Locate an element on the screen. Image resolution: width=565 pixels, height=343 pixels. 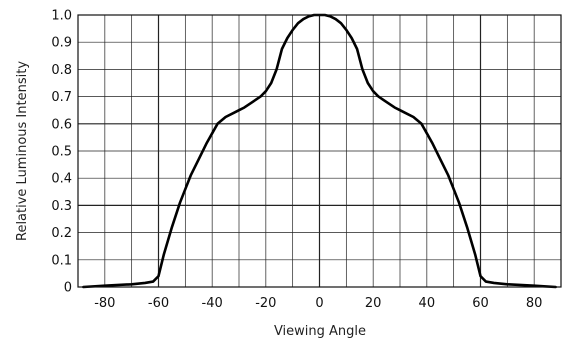
y-tick-label: 0.6 is located at coordinates (61, 124).